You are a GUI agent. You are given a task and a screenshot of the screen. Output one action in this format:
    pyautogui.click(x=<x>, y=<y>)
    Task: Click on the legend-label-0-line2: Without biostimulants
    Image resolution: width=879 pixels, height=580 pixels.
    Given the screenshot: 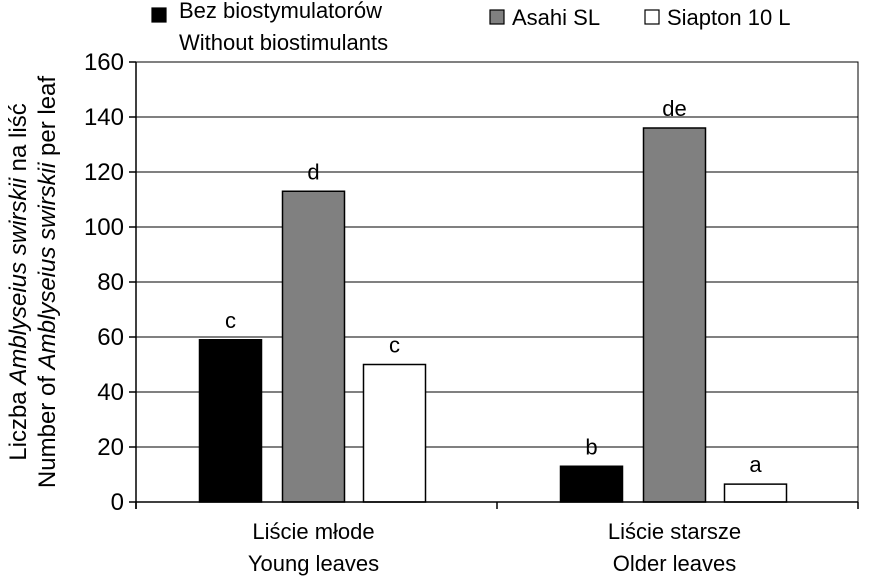 What is the action you would take?
    pyautogui.click(x=283, y=42)
    